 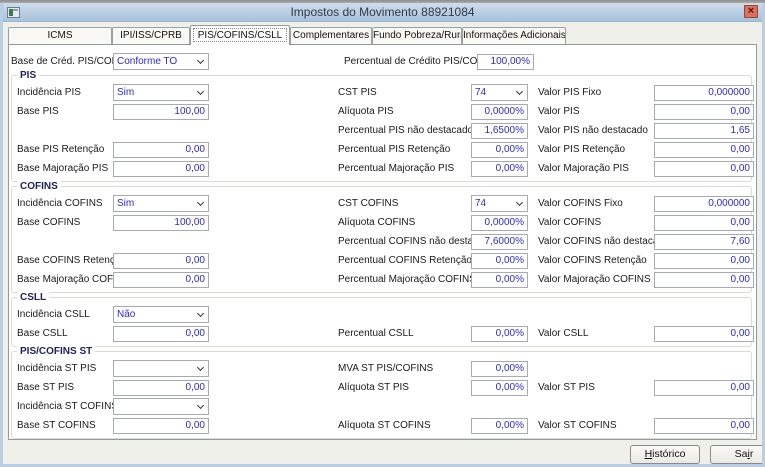 I want to click on valor-st-cofins-field: 0,00, so click(x=704, y=425).